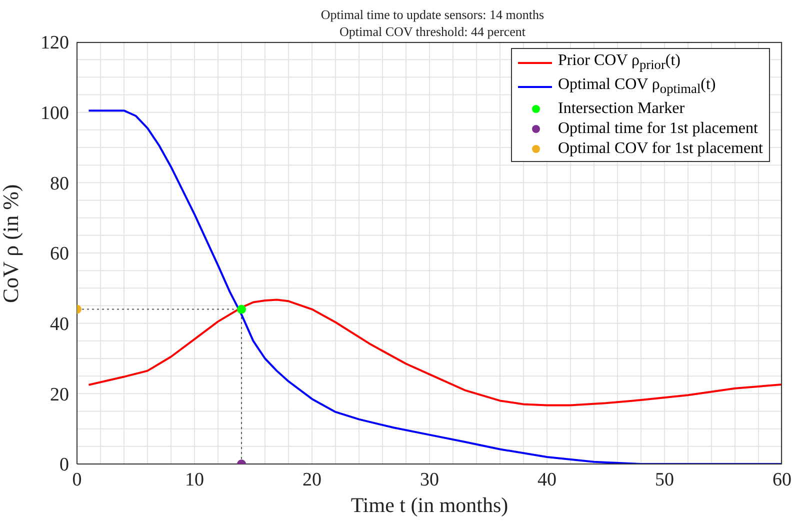 The width and height of the screenshot is (796, 521). What do you see at coordinates (433, 14) in the screenshot?
I see `chart-title: Optimal time to update sensors: 14 months` at bounding box center [433, 14].